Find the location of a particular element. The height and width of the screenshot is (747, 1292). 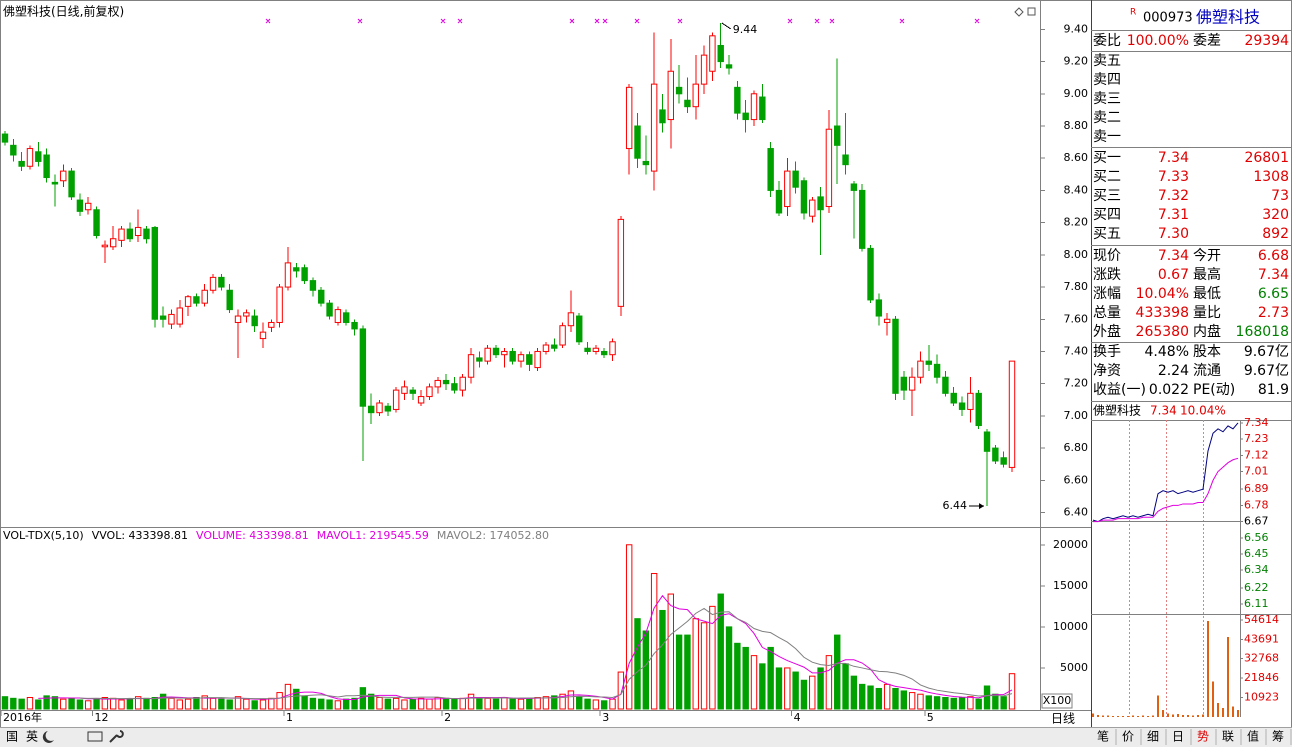

y-tick-label: 7.60 is located at coordinates (1076, 318).